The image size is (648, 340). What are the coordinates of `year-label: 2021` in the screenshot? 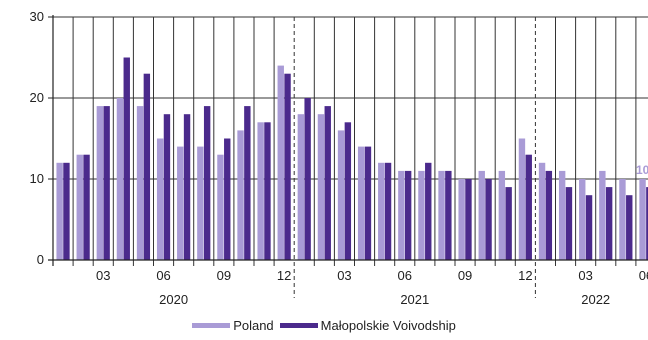 It's located at (414, 299).